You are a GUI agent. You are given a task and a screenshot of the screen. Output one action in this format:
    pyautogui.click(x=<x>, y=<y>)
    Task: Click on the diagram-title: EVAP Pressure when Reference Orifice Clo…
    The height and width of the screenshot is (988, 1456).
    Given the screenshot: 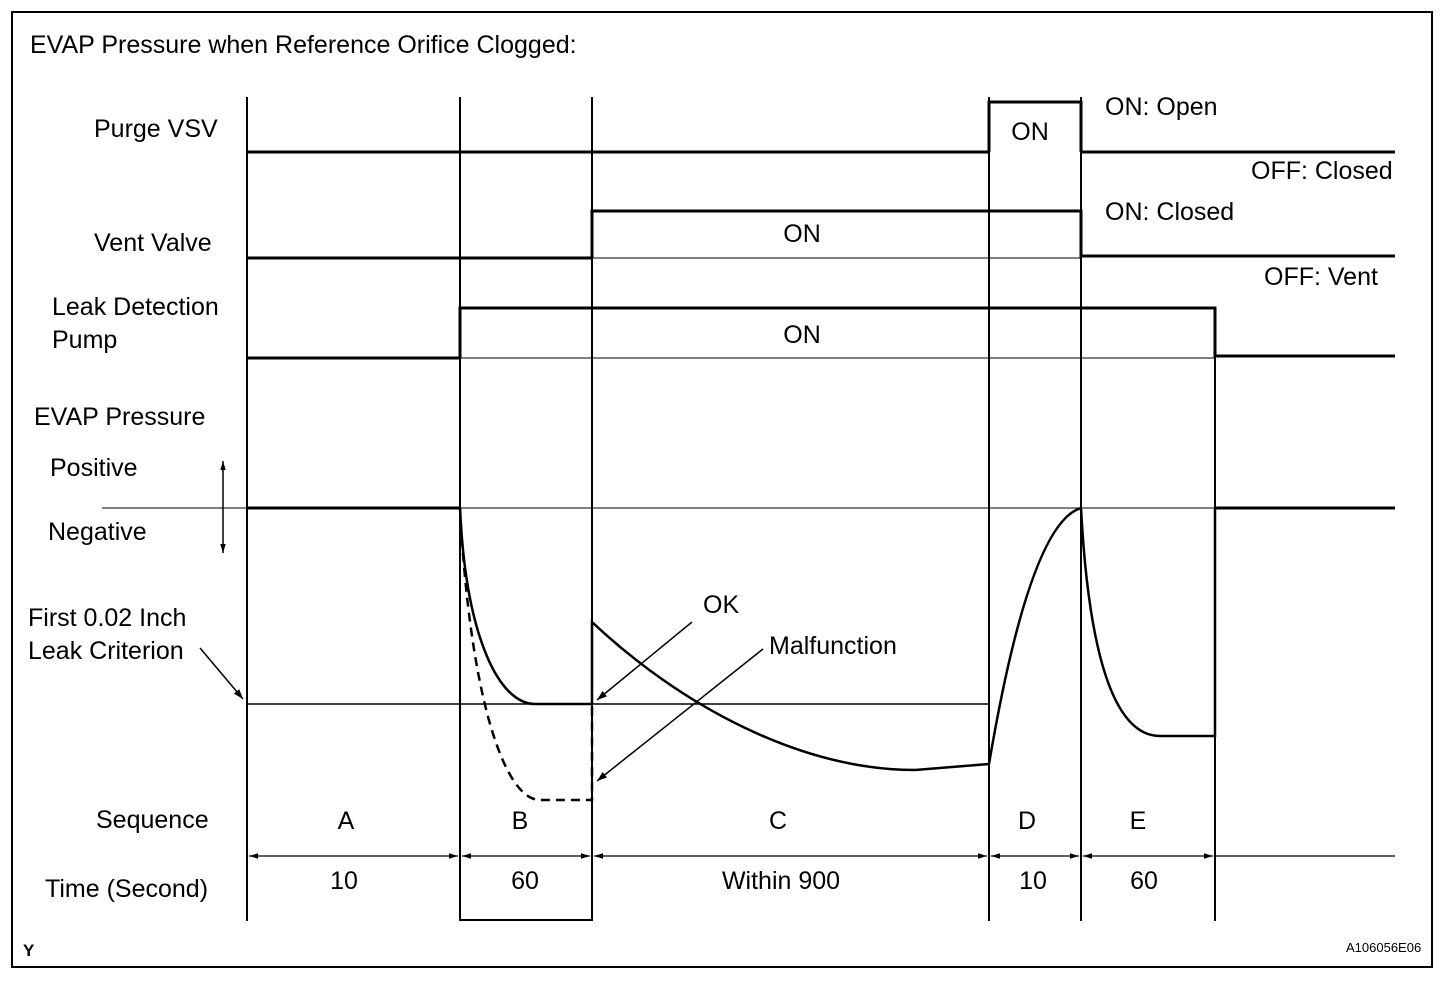 What is the action you would take?
    pyautogui.click(x=303, y=45)
    